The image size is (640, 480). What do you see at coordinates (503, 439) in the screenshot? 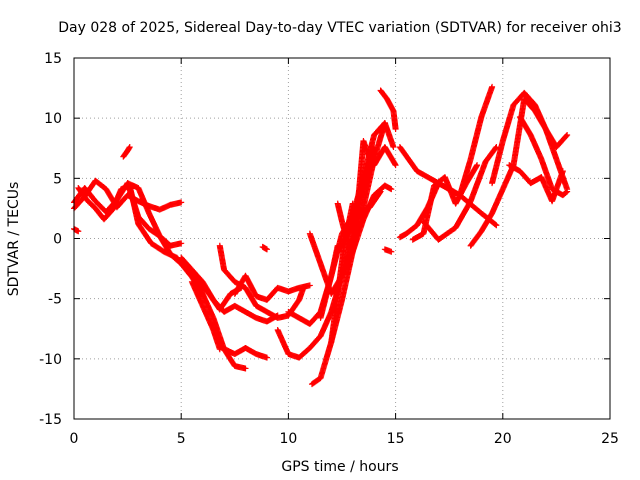
I see `x-tick-label: 20` at bounding box center [503, 439].